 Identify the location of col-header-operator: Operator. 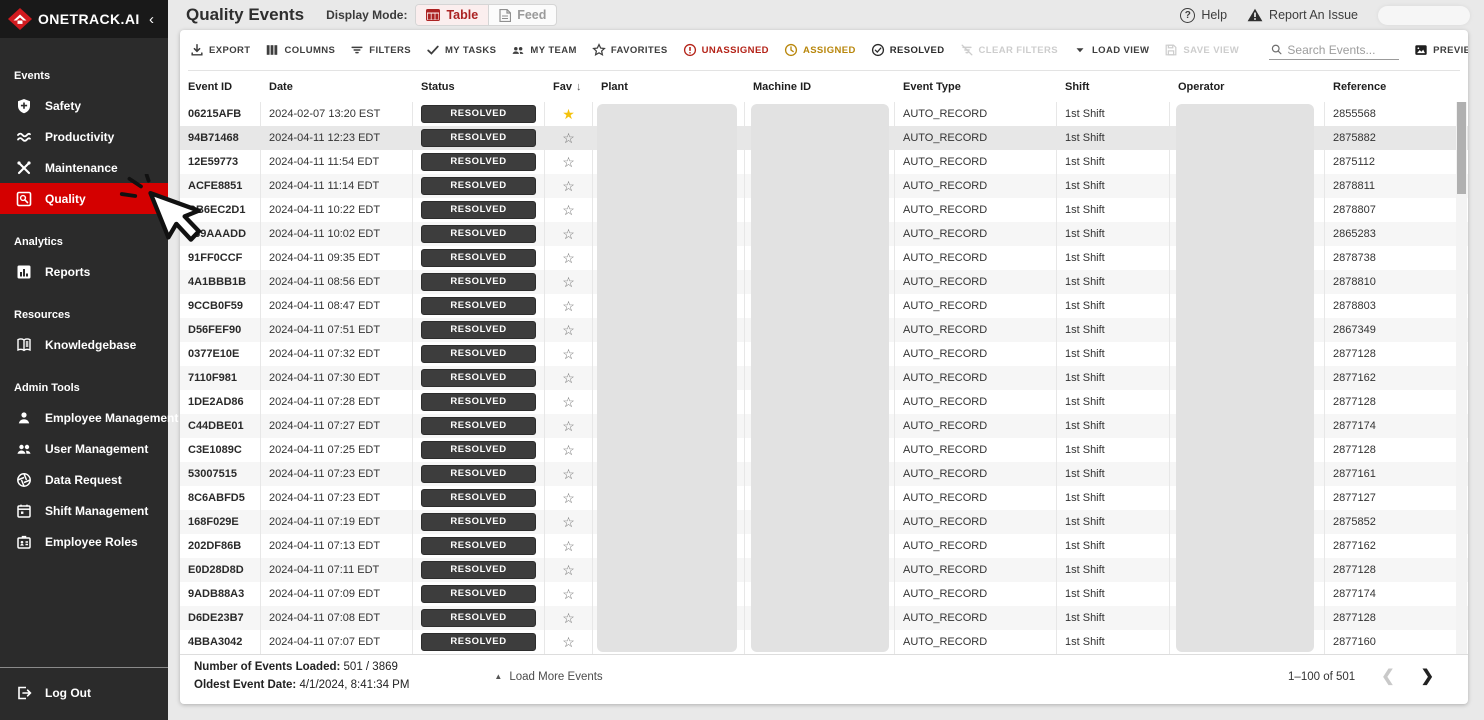
(1201, 86).